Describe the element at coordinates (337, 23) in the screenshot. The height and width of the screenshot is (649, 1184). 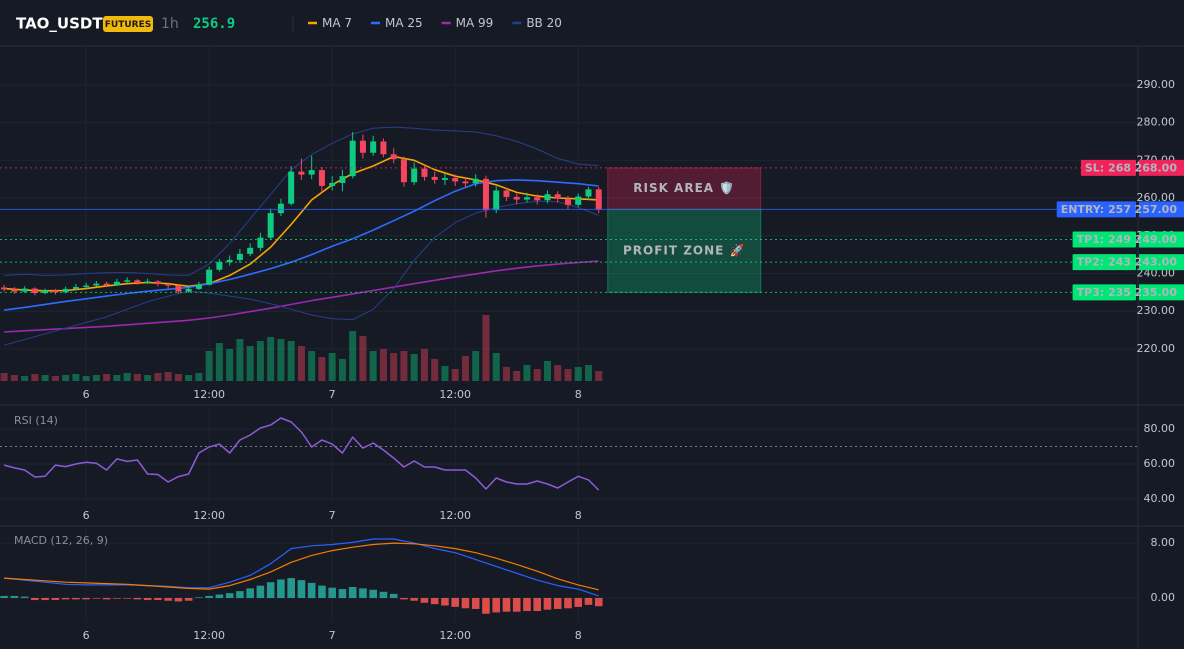
I see `legend-label: MA 7` at that location.